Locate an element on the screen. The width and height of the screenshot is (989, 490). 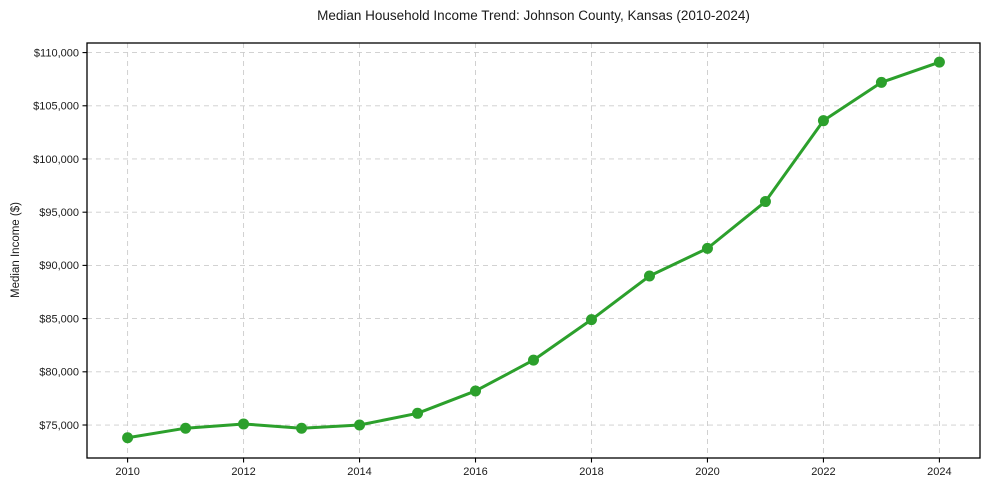
y-tick-label: $80,000 is located at coordinates (59, 373).